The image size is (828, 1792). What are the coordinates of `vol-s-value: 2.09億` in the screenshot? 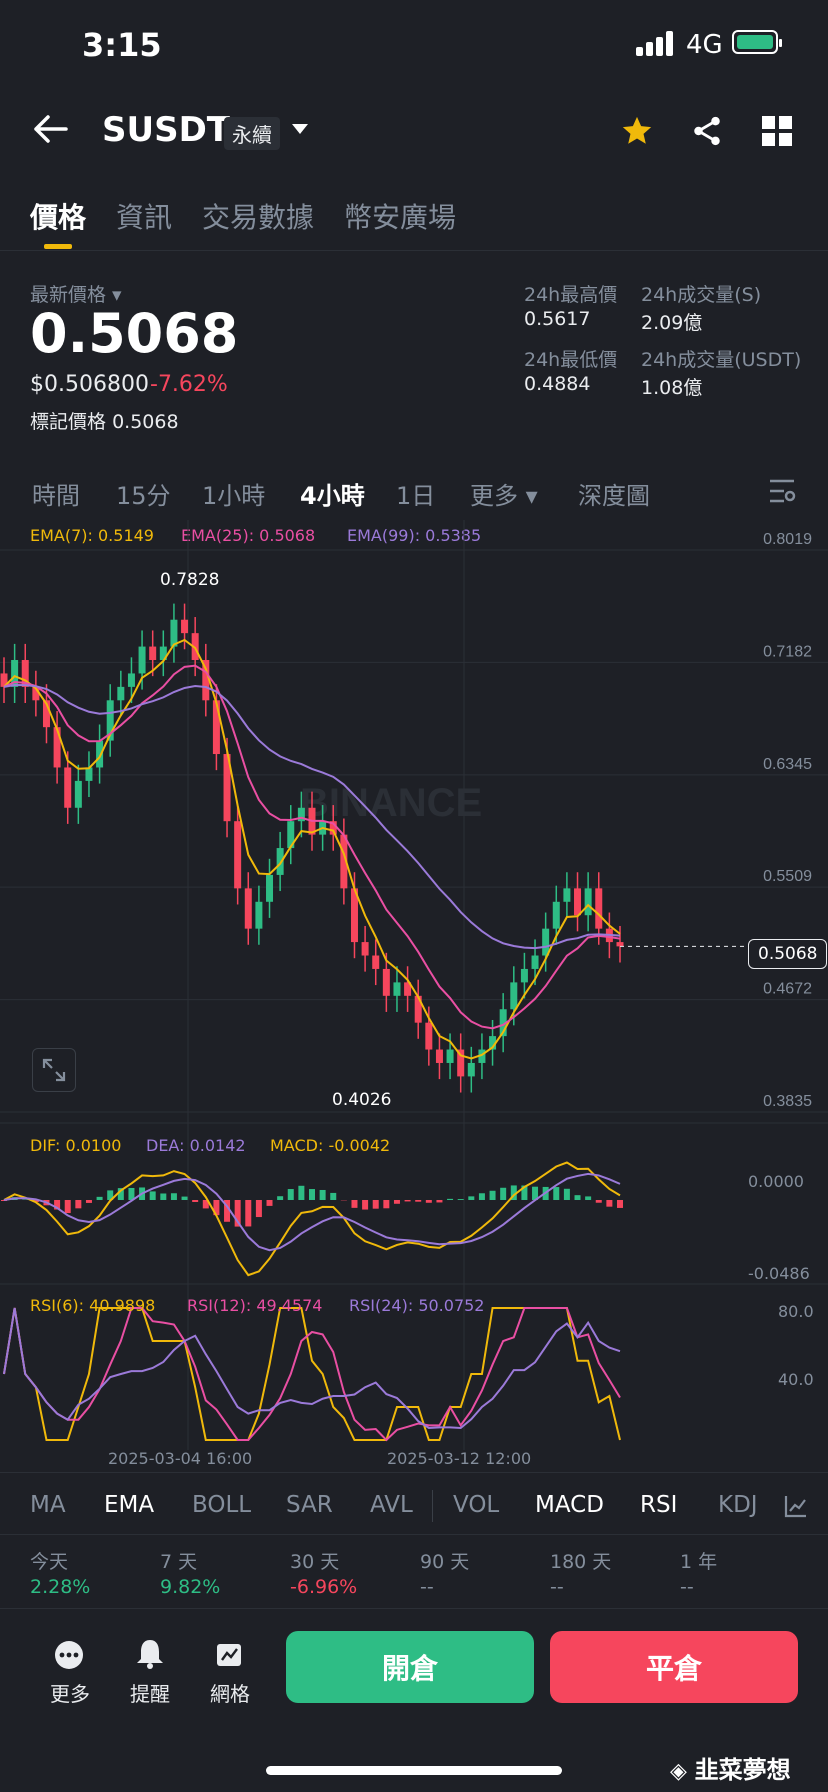 It's located at (672, 323).